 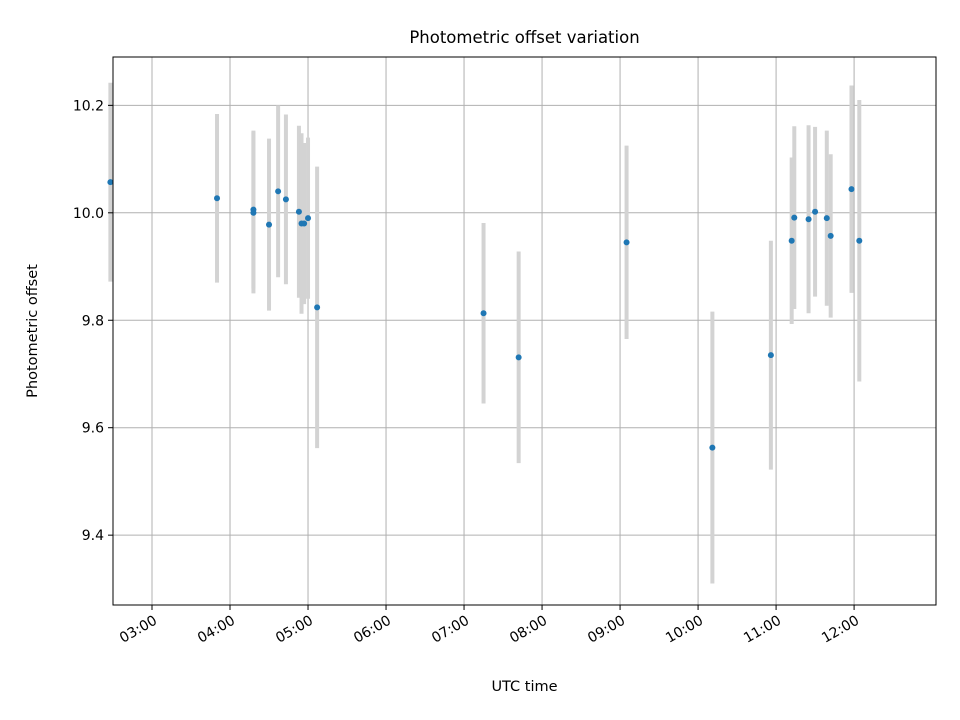 I want to click on y-tick-label: 9.6, so click(x=93, y=429).